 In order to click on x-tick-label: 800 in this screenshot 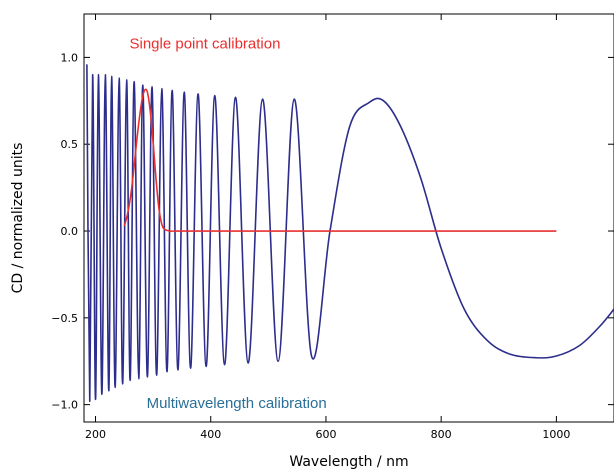, I will do `click(441, 434)`.